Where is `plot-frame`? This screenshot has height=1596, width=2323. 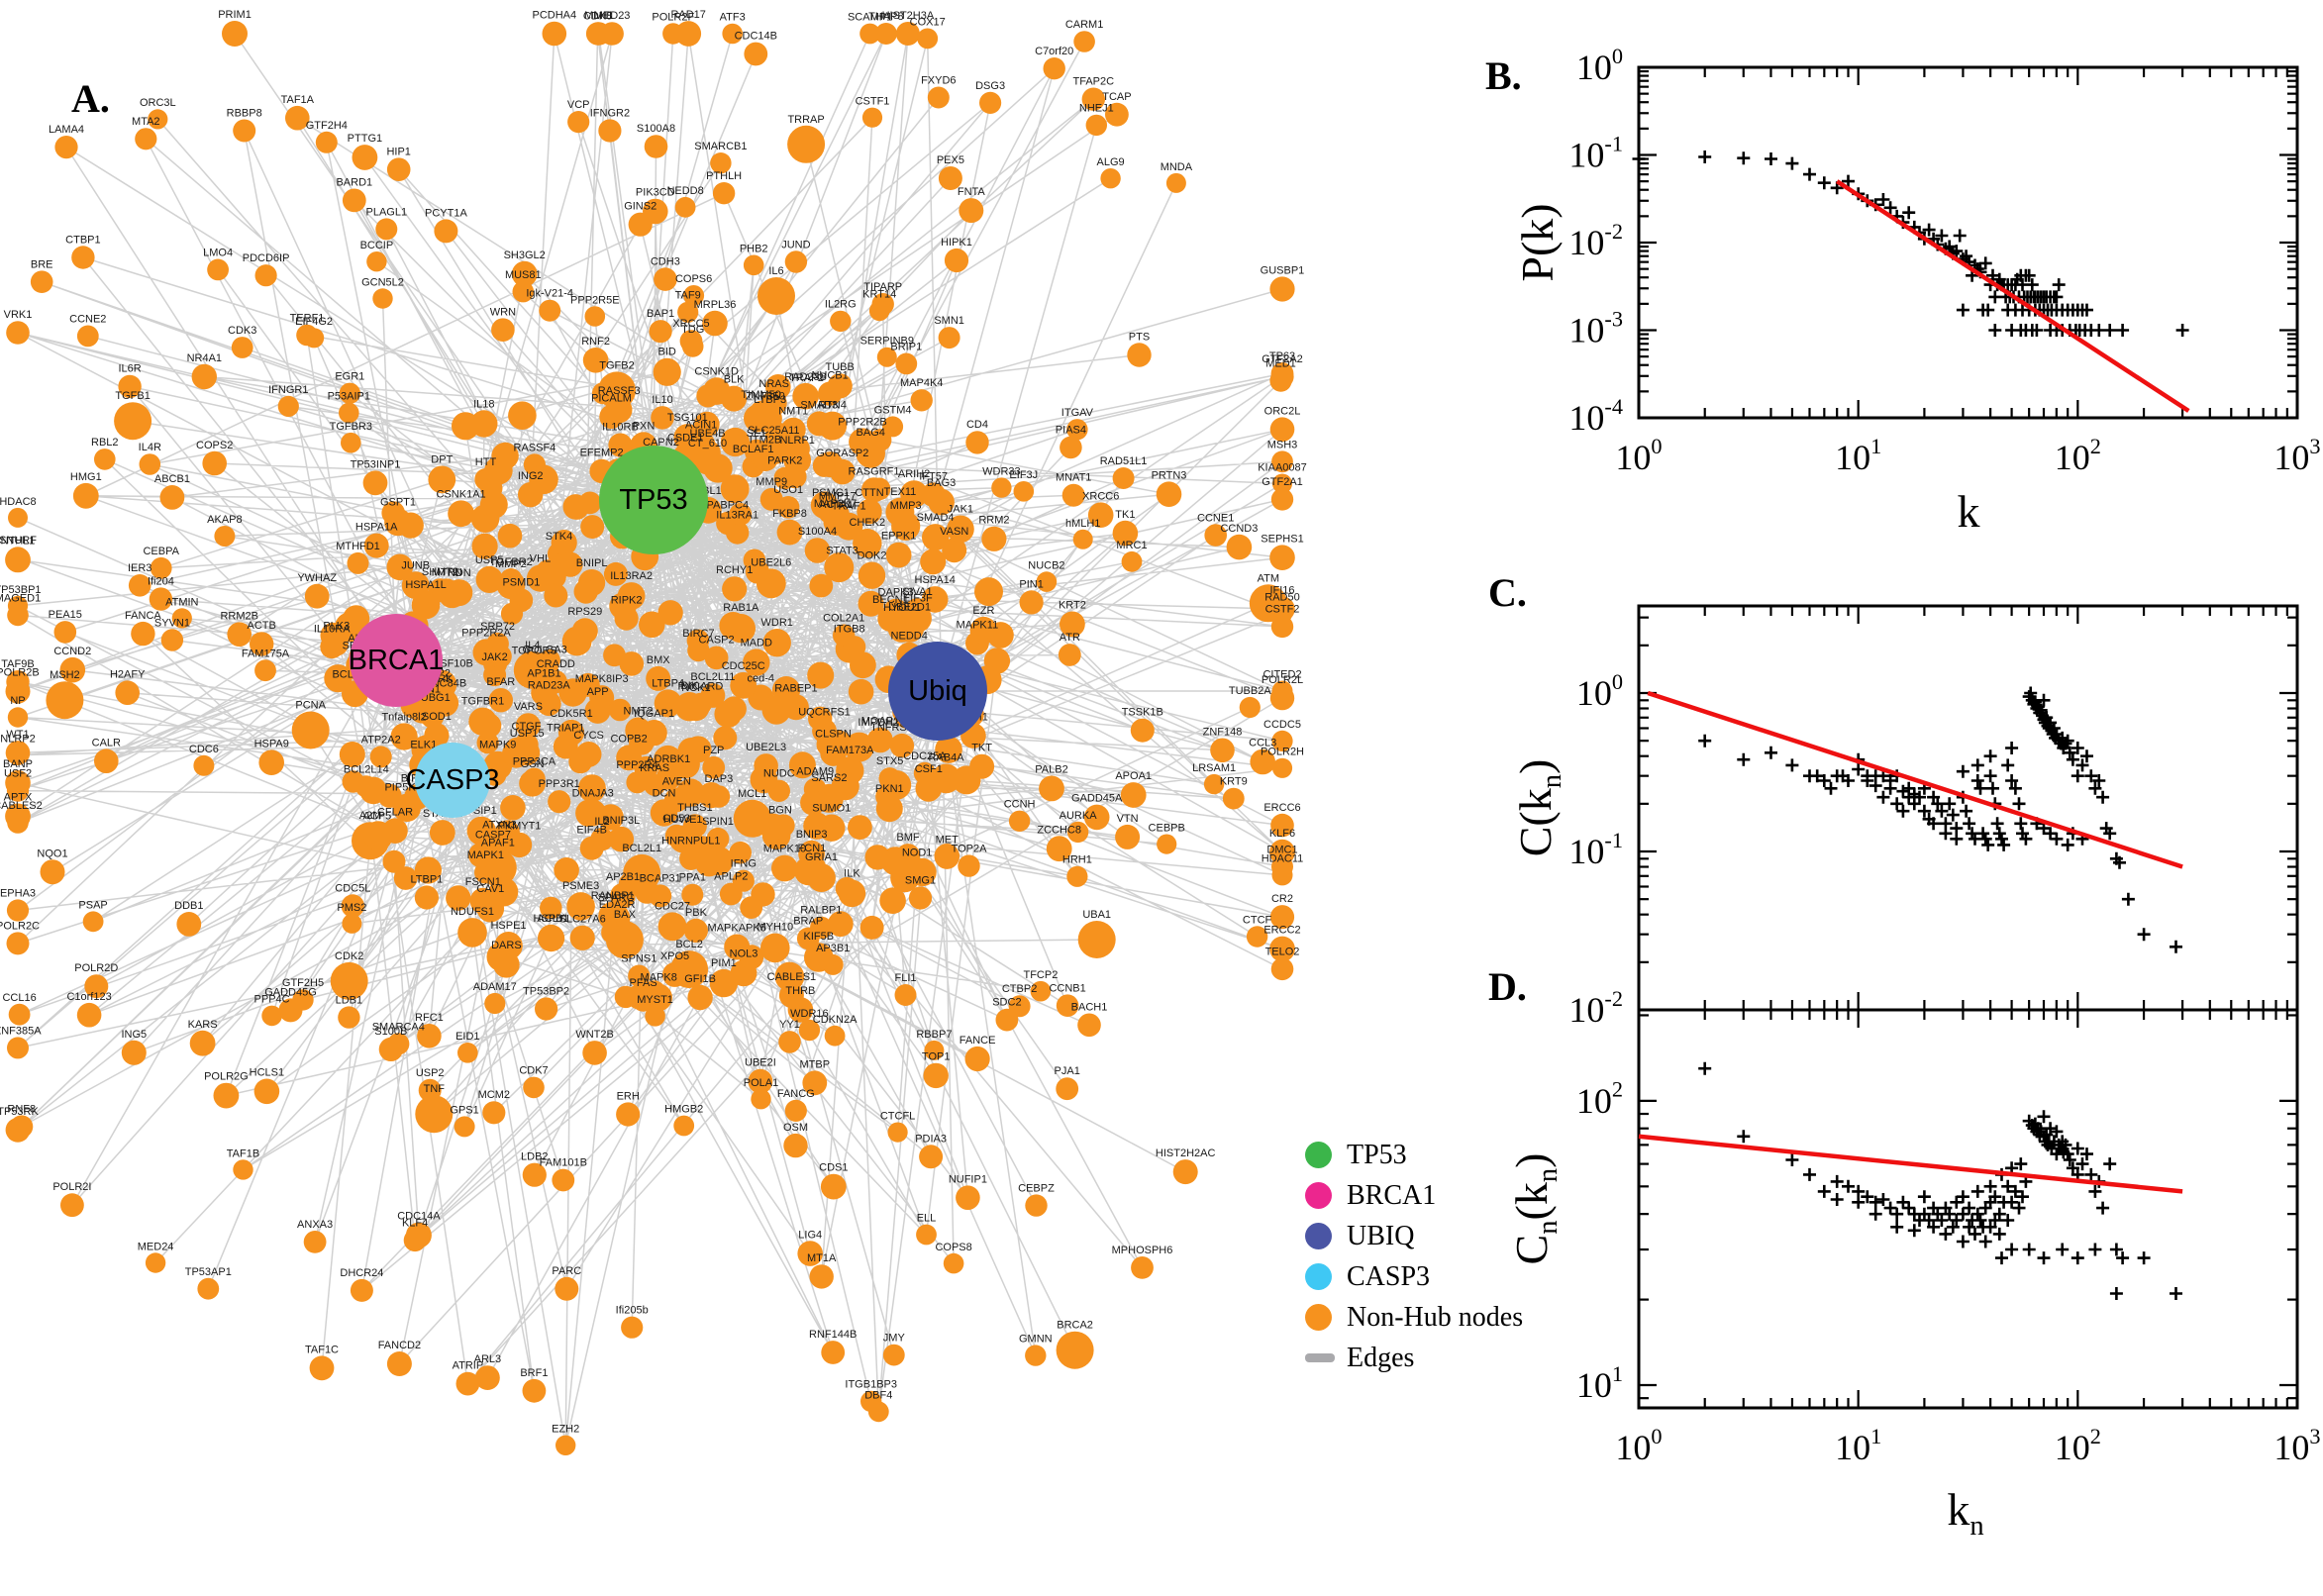 plot-frame is located at coordinates (1968, 1209).